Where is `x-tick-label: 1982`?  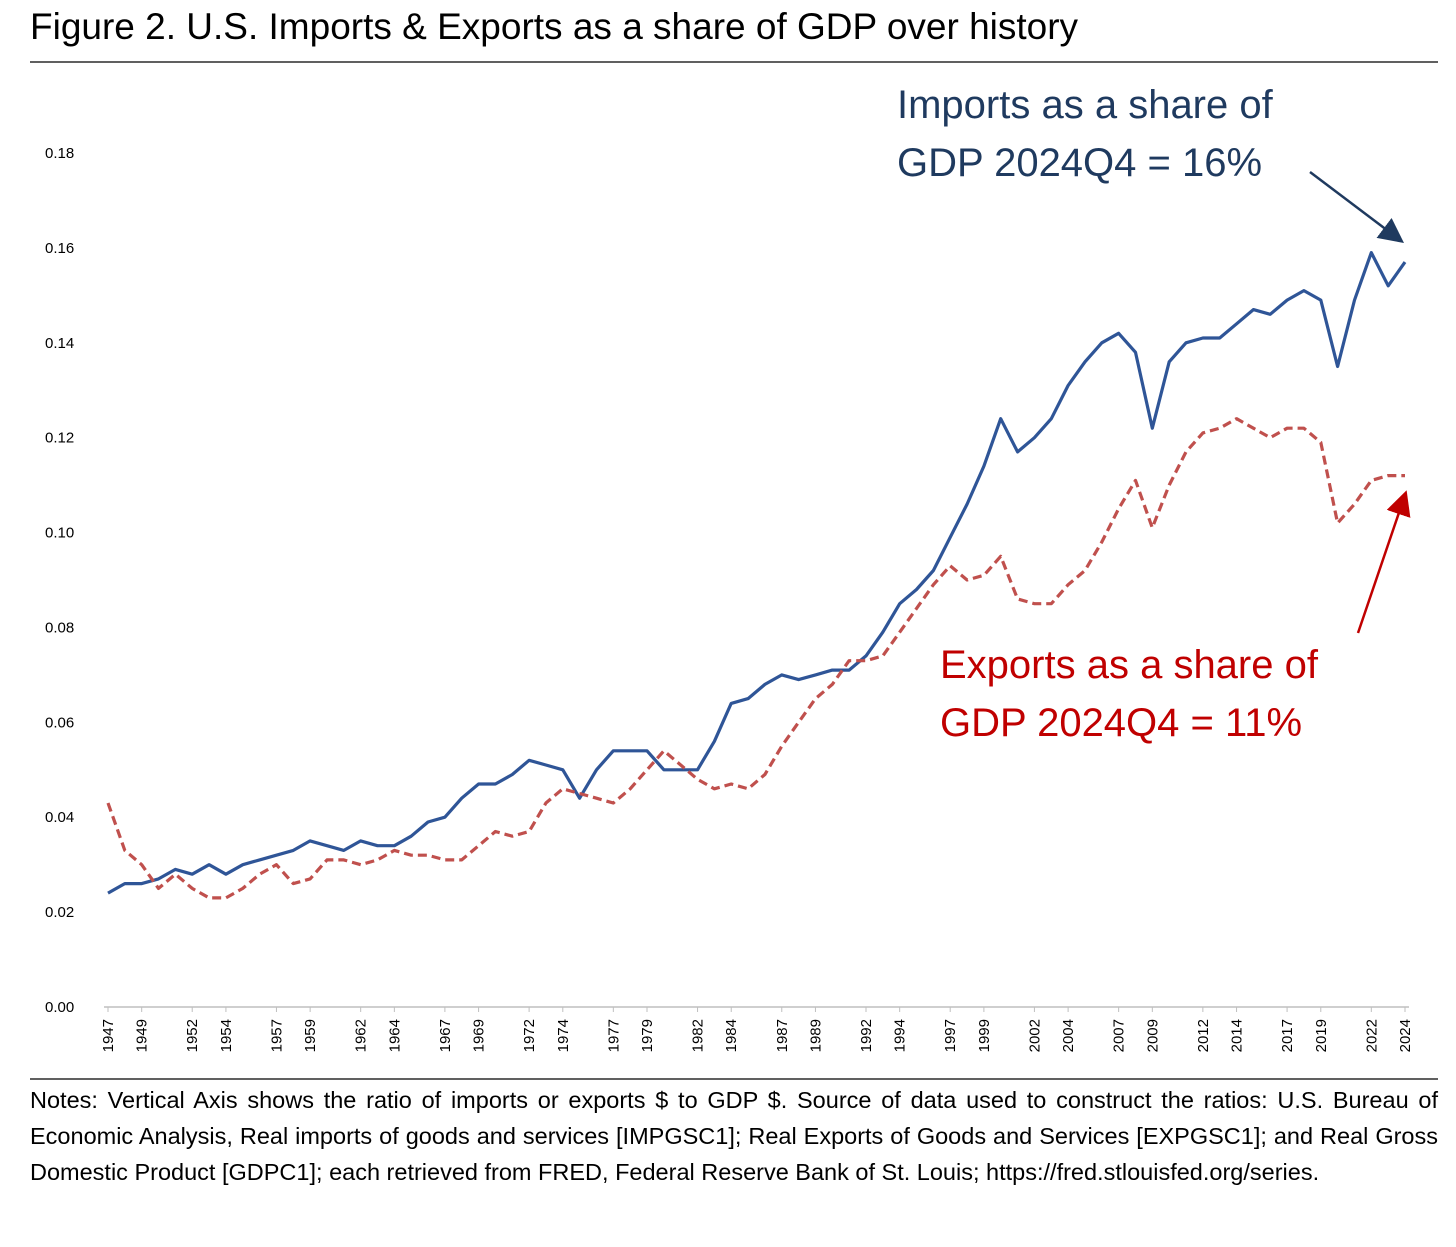
x-tick-label: 1982 is located at coordinates (698, 1035).